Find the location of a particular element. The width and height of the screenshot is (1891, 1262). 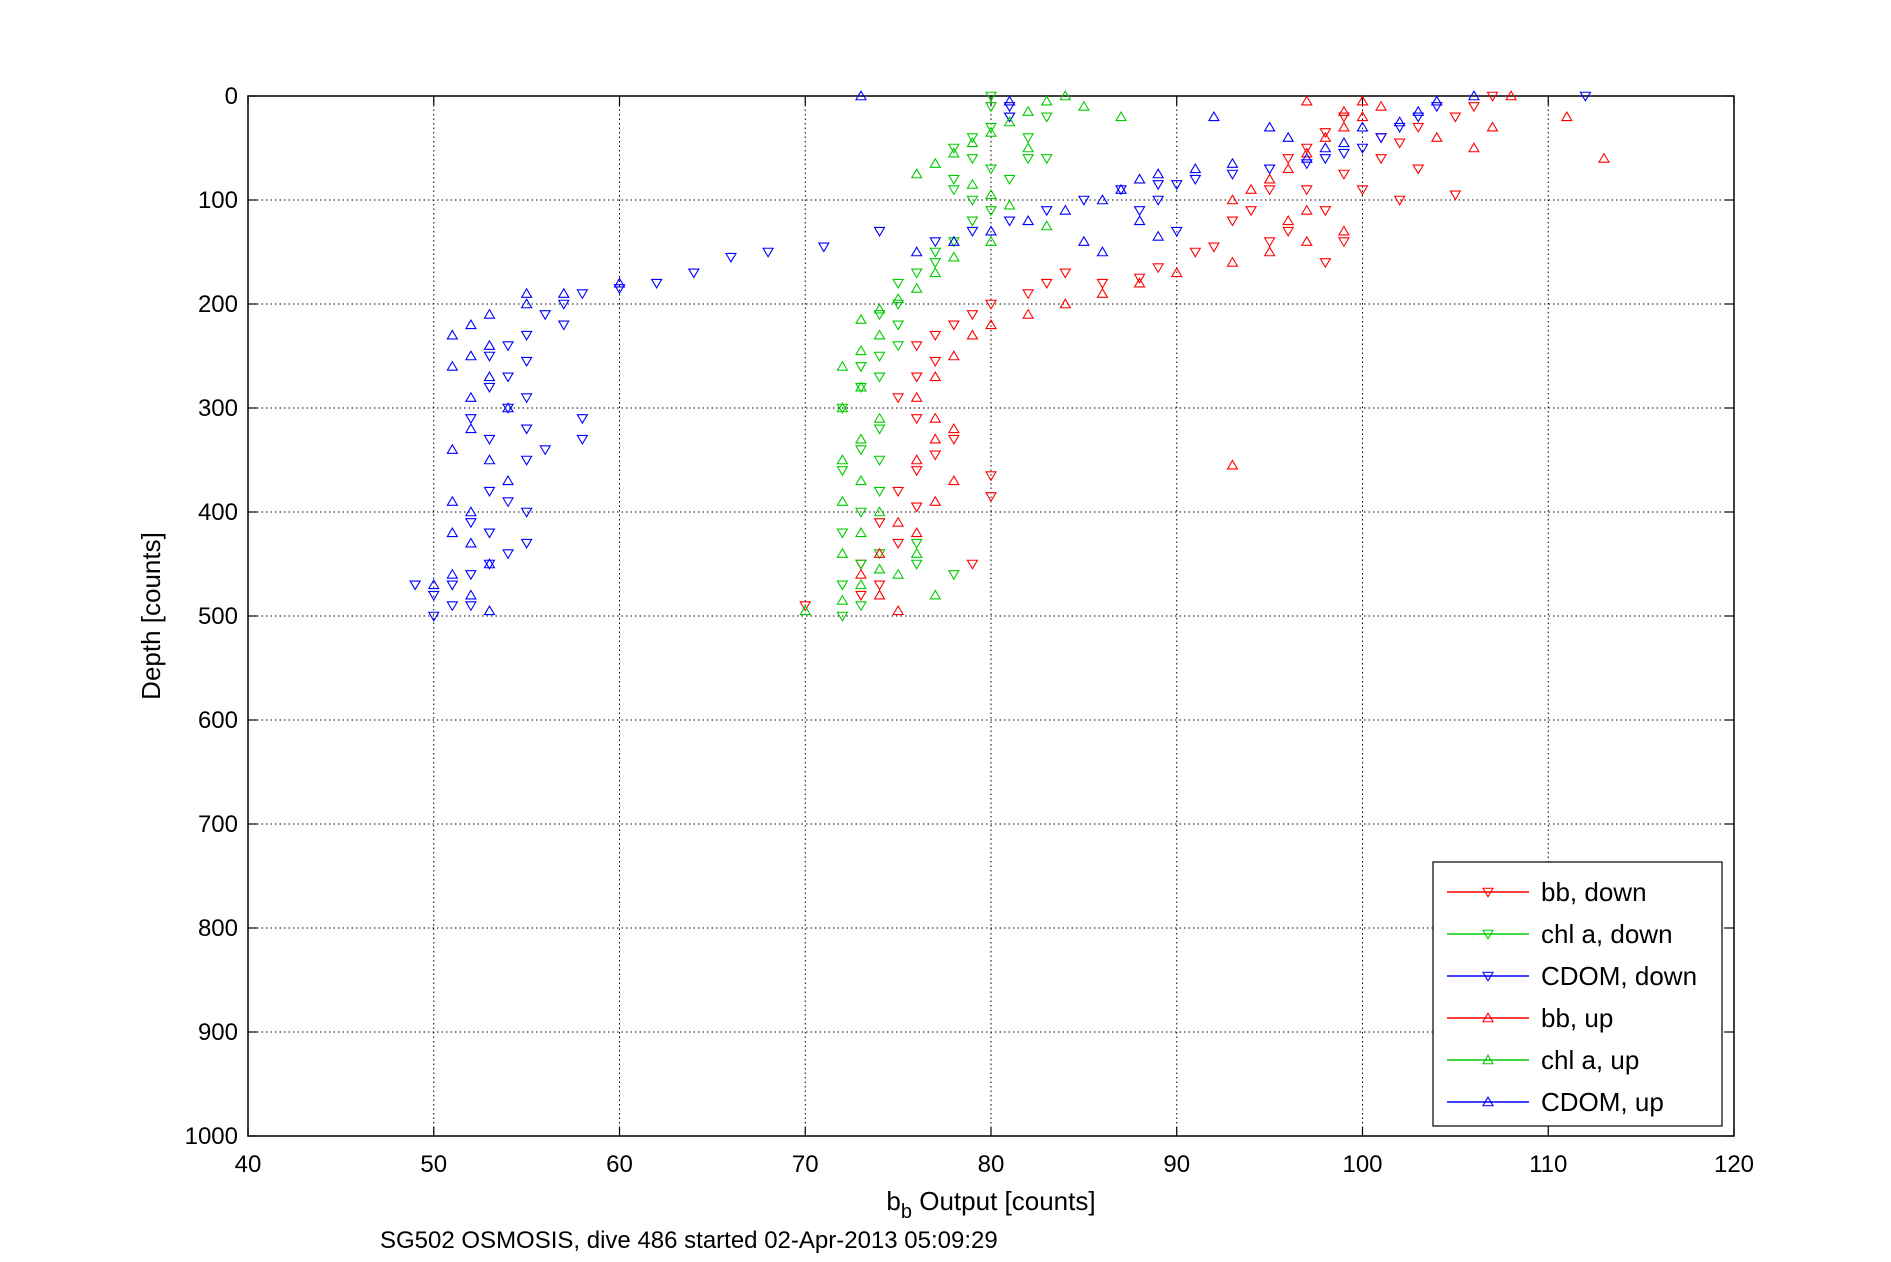

y-tick-label: 900 is located at coordinates (218, 1032).